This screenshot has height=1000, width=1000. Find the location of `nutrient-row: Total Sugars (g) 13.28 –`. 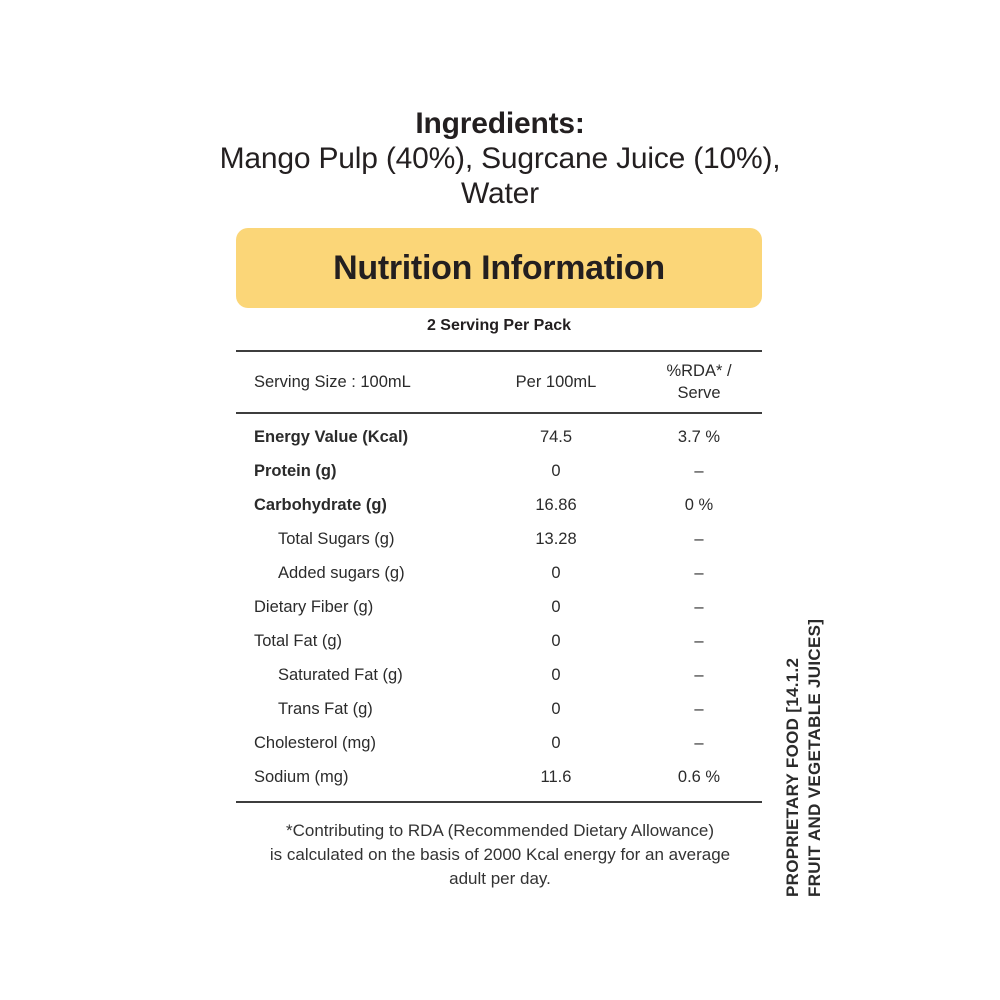

nutrient-row: Total Sugars (g) 13.28 – is located at coordinates (499, 539).